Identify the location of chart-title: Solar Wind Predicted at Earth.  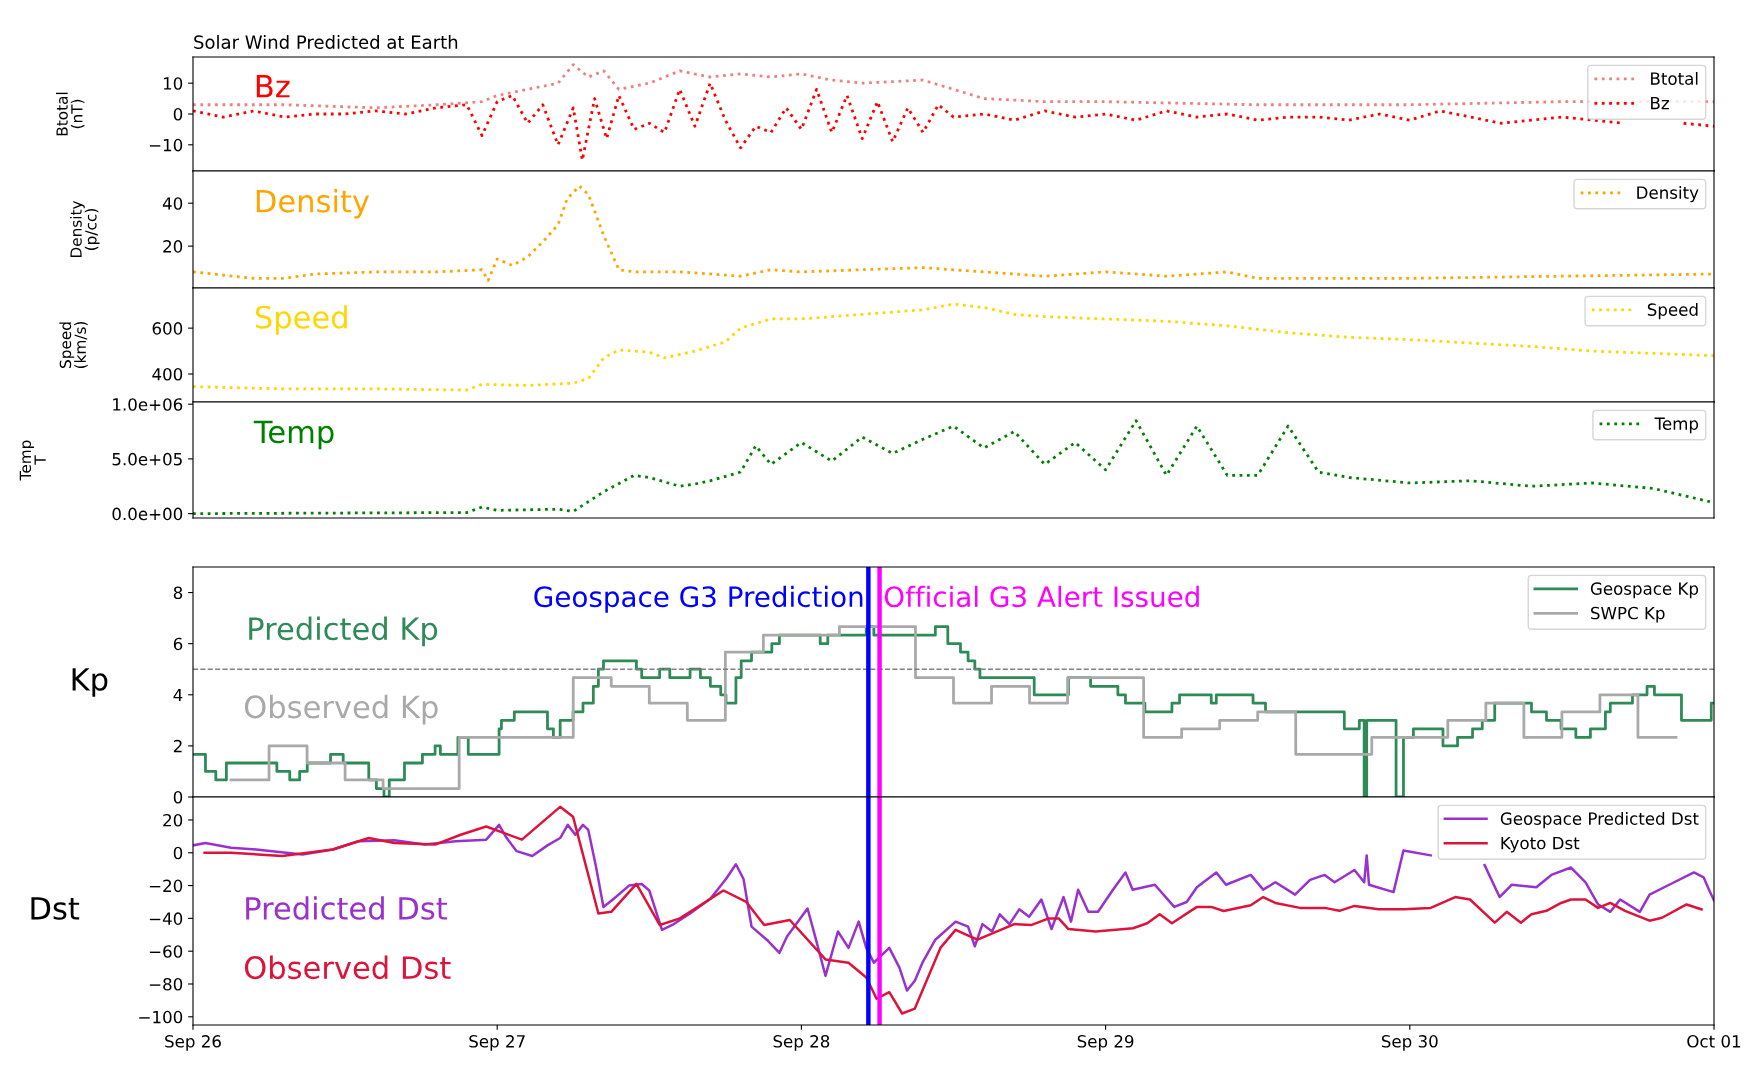
(326, 41).